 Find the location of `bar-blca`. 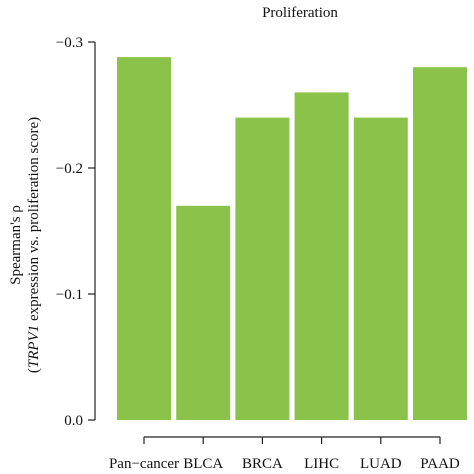

bar-blca is located at coordinates (203, 312).